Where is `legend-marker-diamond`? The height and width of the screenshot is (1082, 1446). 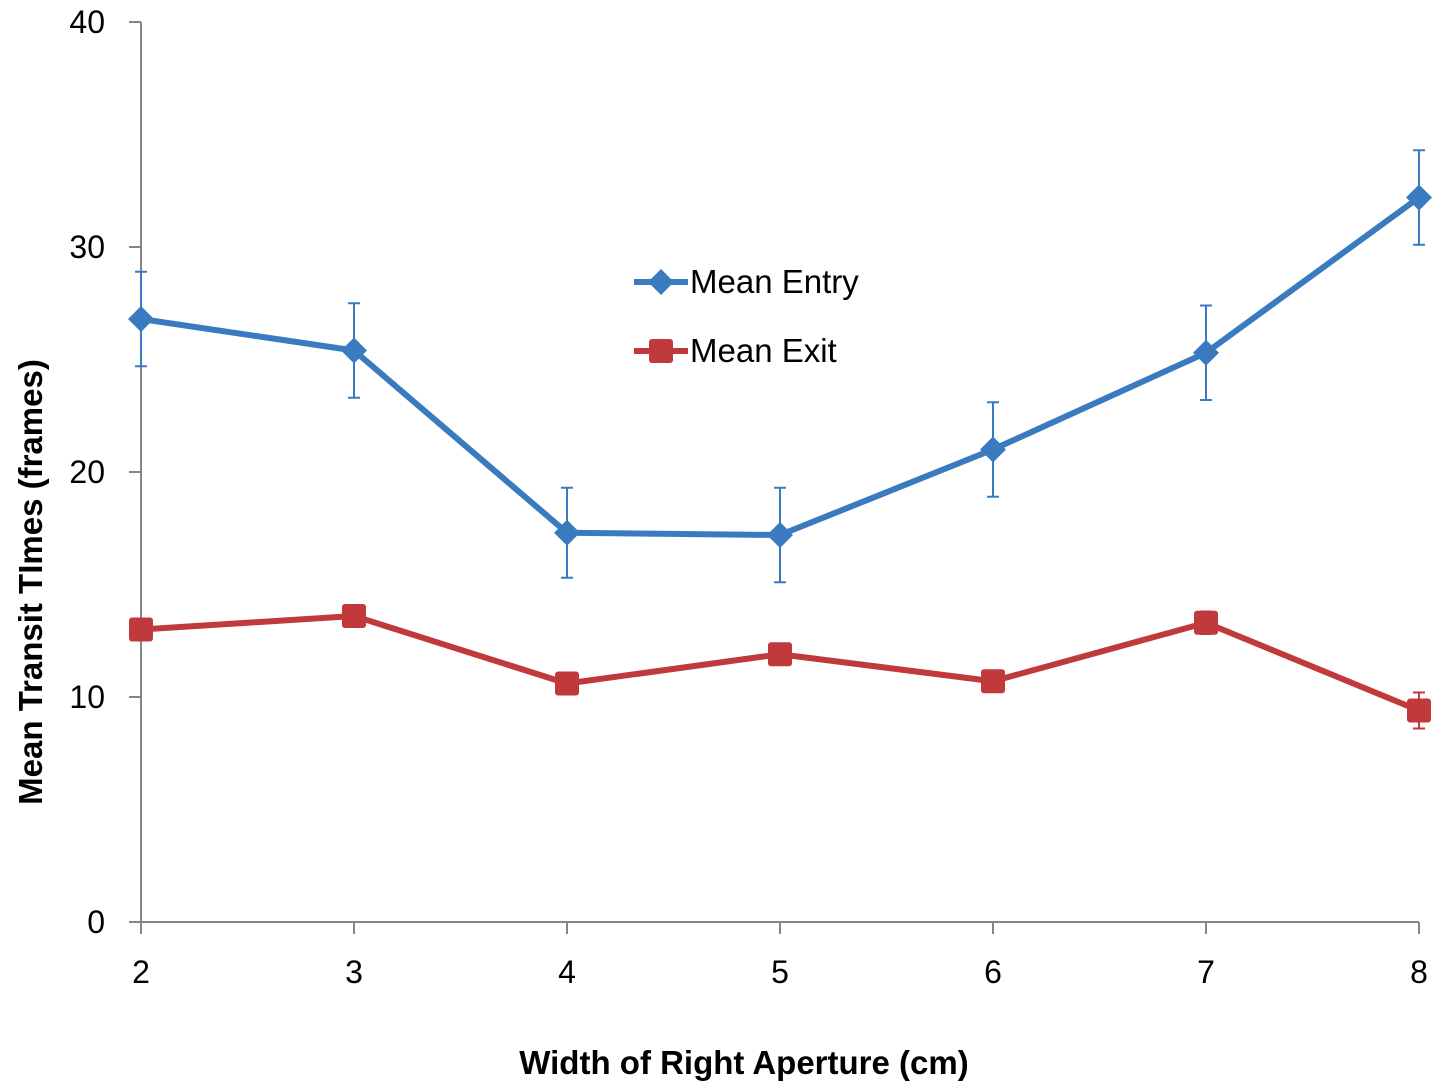
legend-marker-diamond is located at coordinates (661, 282).